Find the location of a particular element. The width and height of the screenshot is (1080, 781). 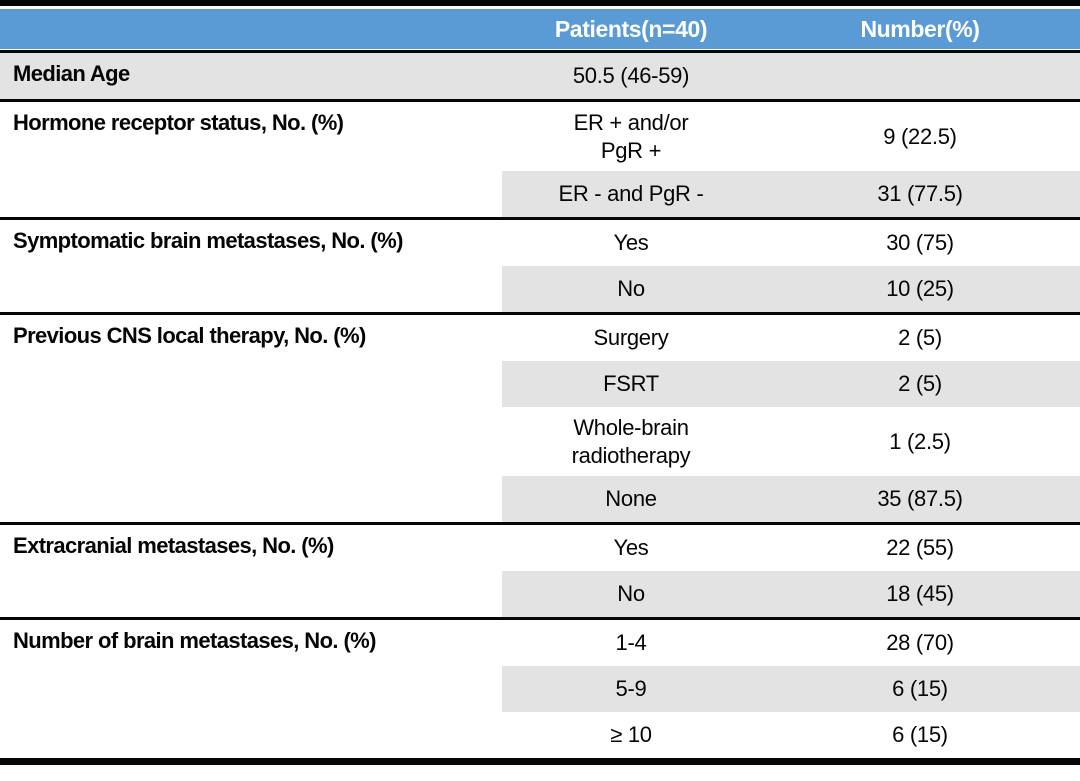

patients-cell: Surgery is located at coordinates (631, 338).